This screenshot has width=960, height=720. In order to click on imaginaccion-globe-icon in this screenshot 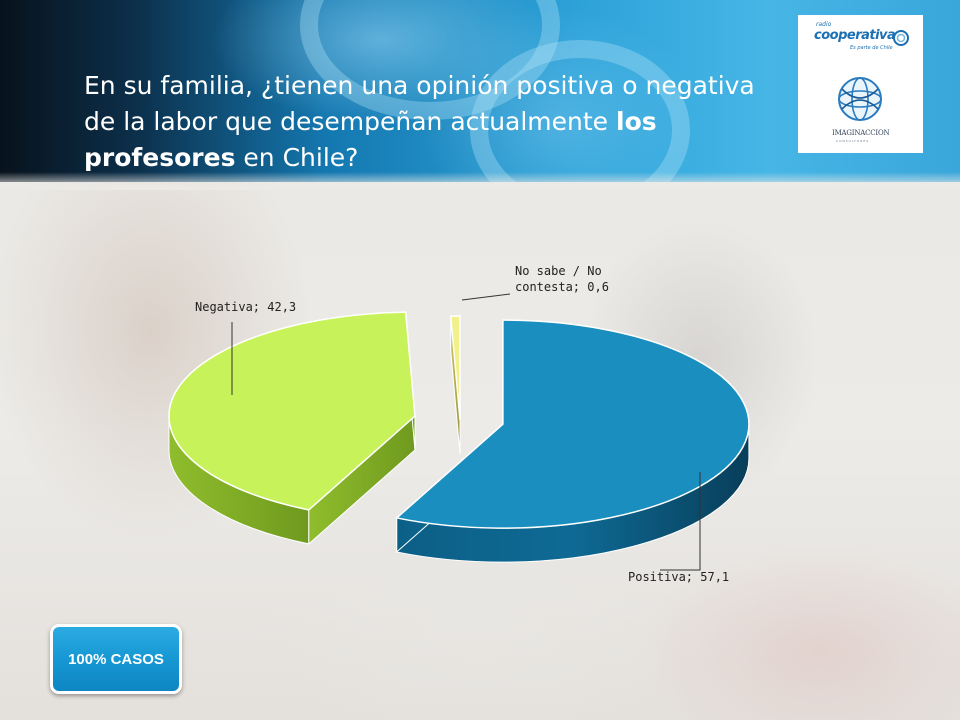, I will do `click(860, 99)`.